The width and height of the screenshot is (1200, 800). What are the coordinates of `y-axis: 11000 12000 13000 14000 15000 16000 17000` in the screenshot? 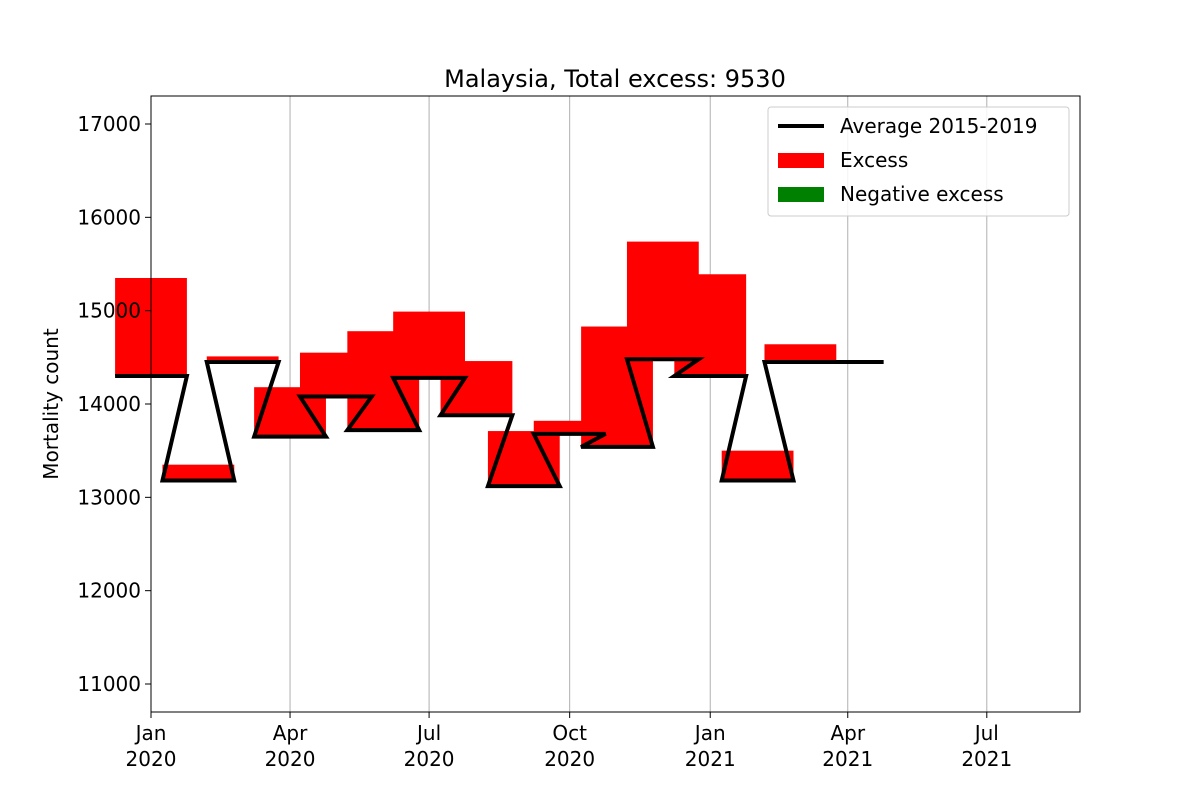 It's located at (114, 404).